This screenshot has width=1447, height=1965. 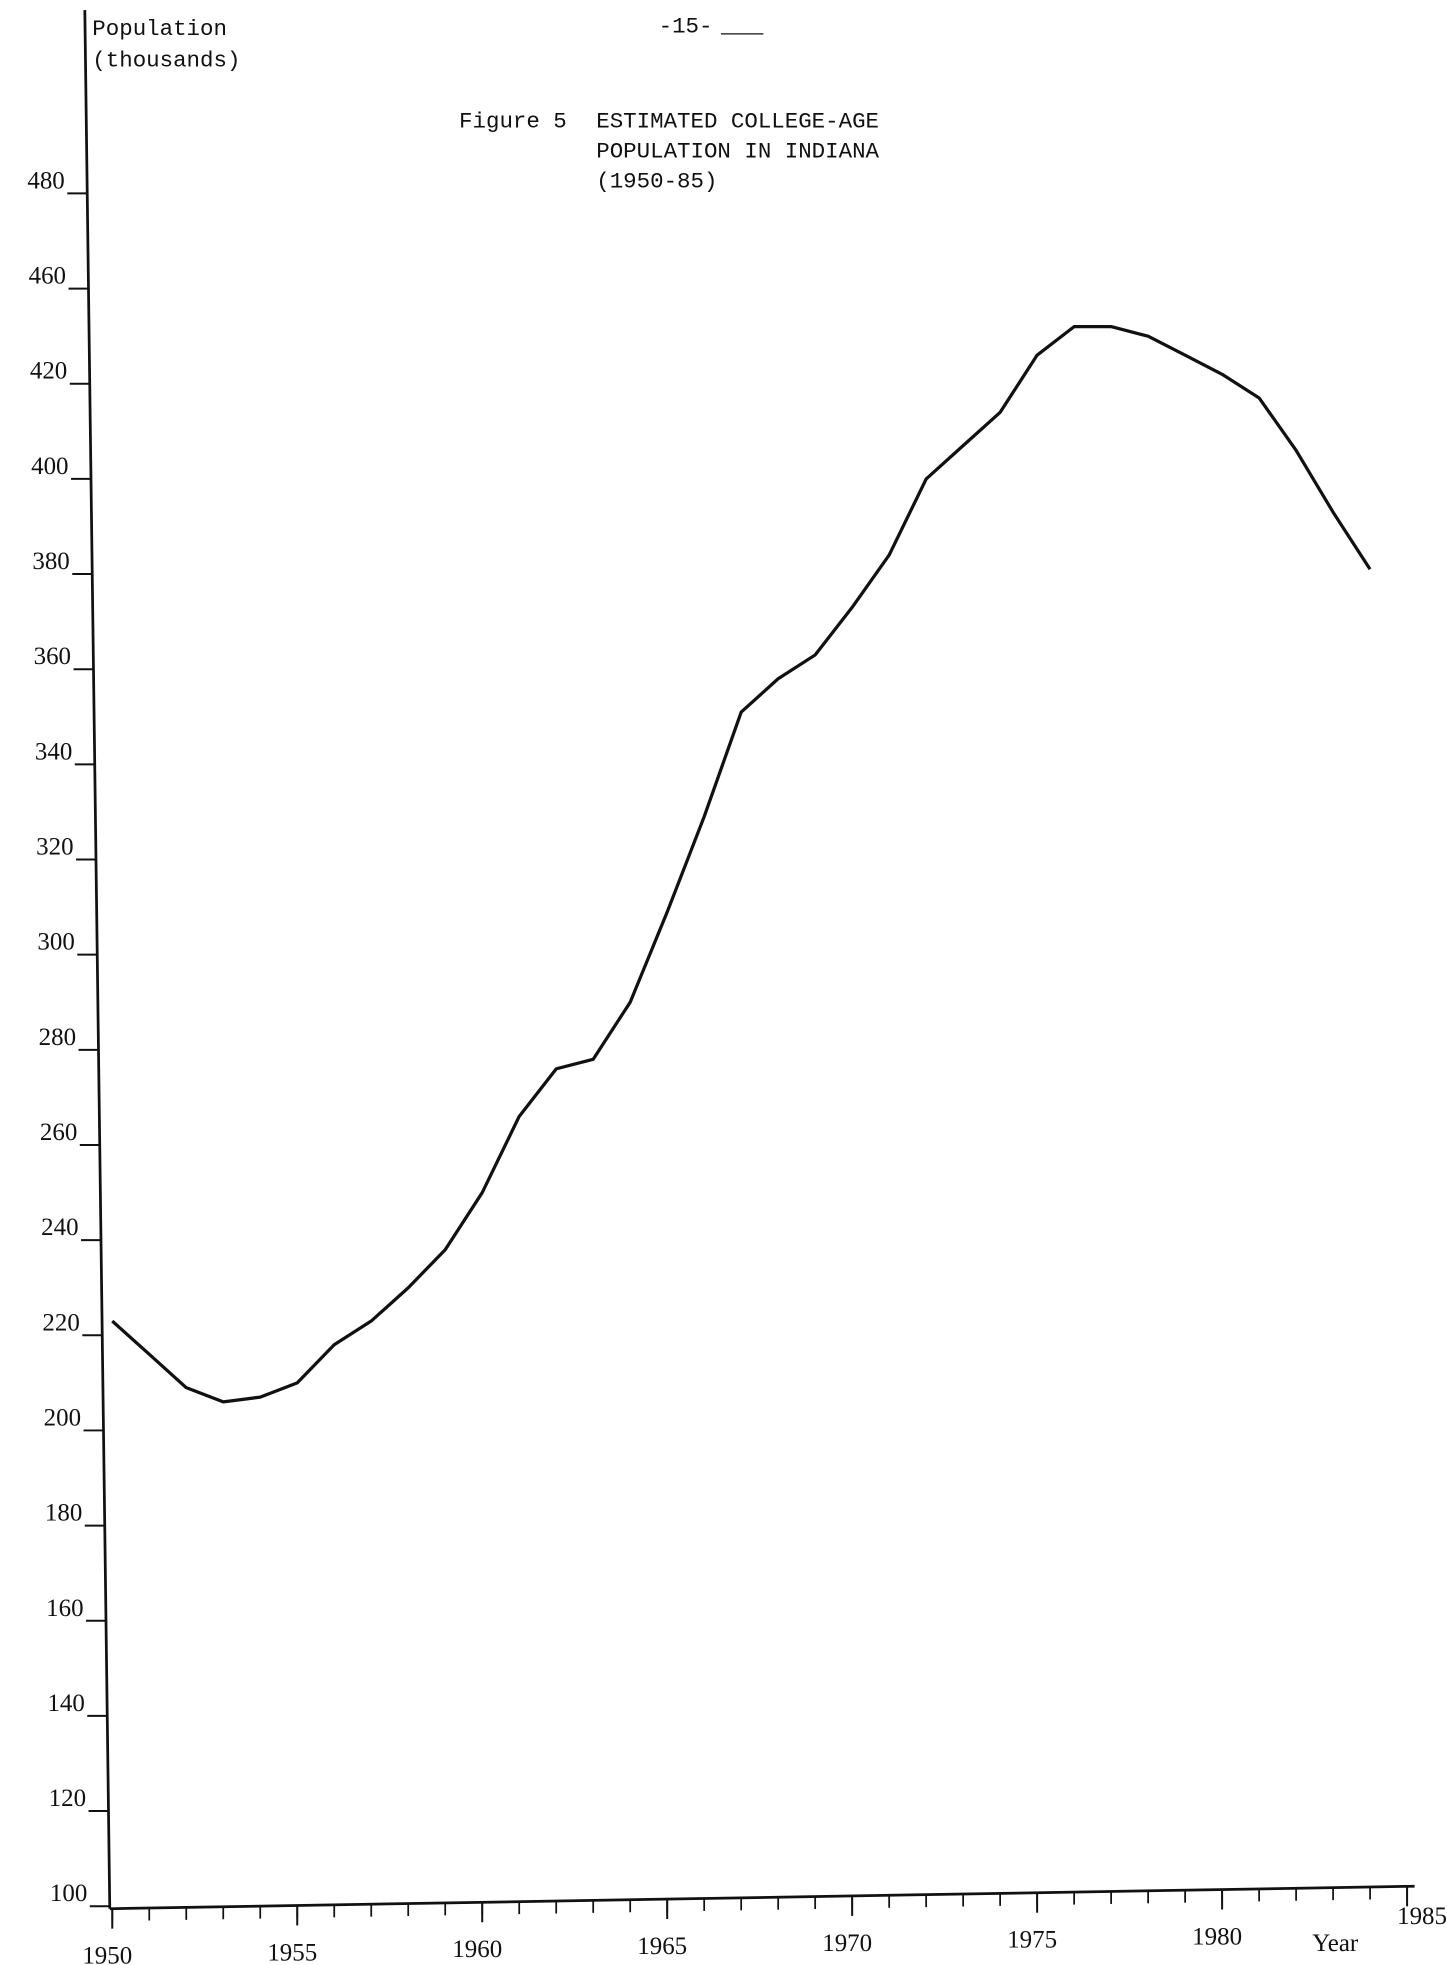 What do you see at coordinates (1335, 1943) in the screenshot?
I see `x-axis-label: Year` at bounding box center [1335, 1943].